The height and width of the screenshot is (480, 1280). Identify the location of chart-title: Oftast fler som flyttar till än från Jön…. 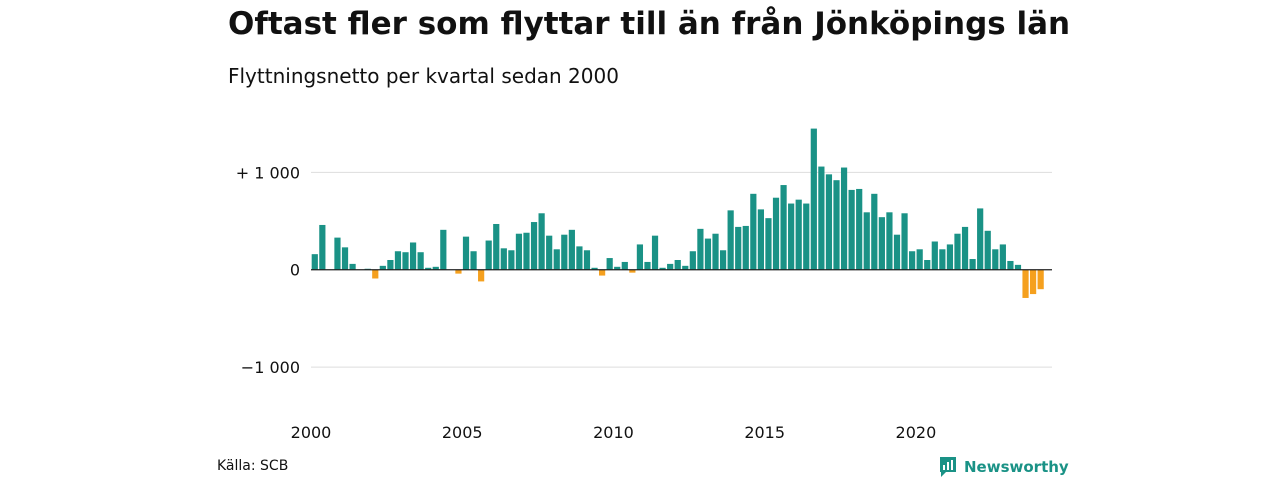
(649, 24).